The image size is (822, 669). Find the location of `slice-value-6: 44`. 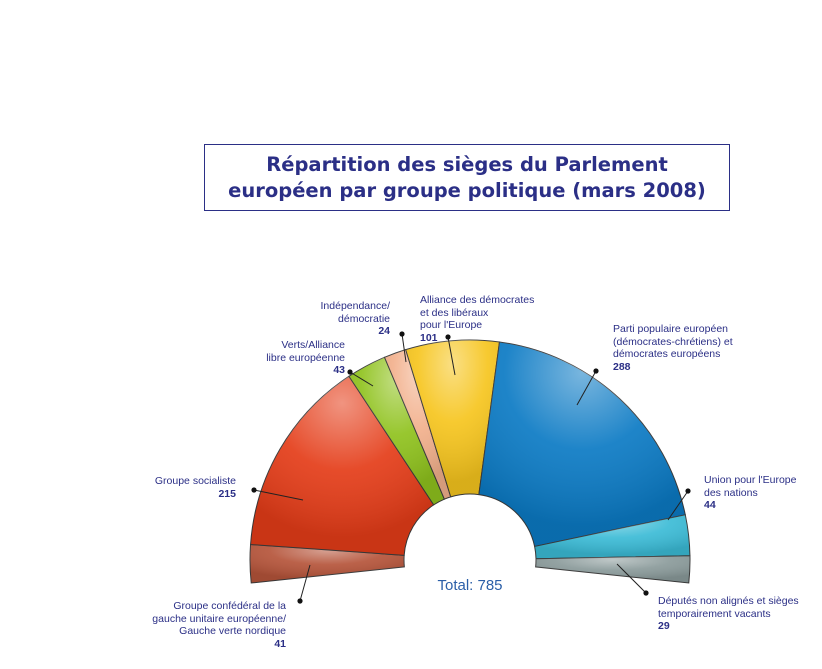

slice-value-6: 44 is located at coordinates (710, 505).